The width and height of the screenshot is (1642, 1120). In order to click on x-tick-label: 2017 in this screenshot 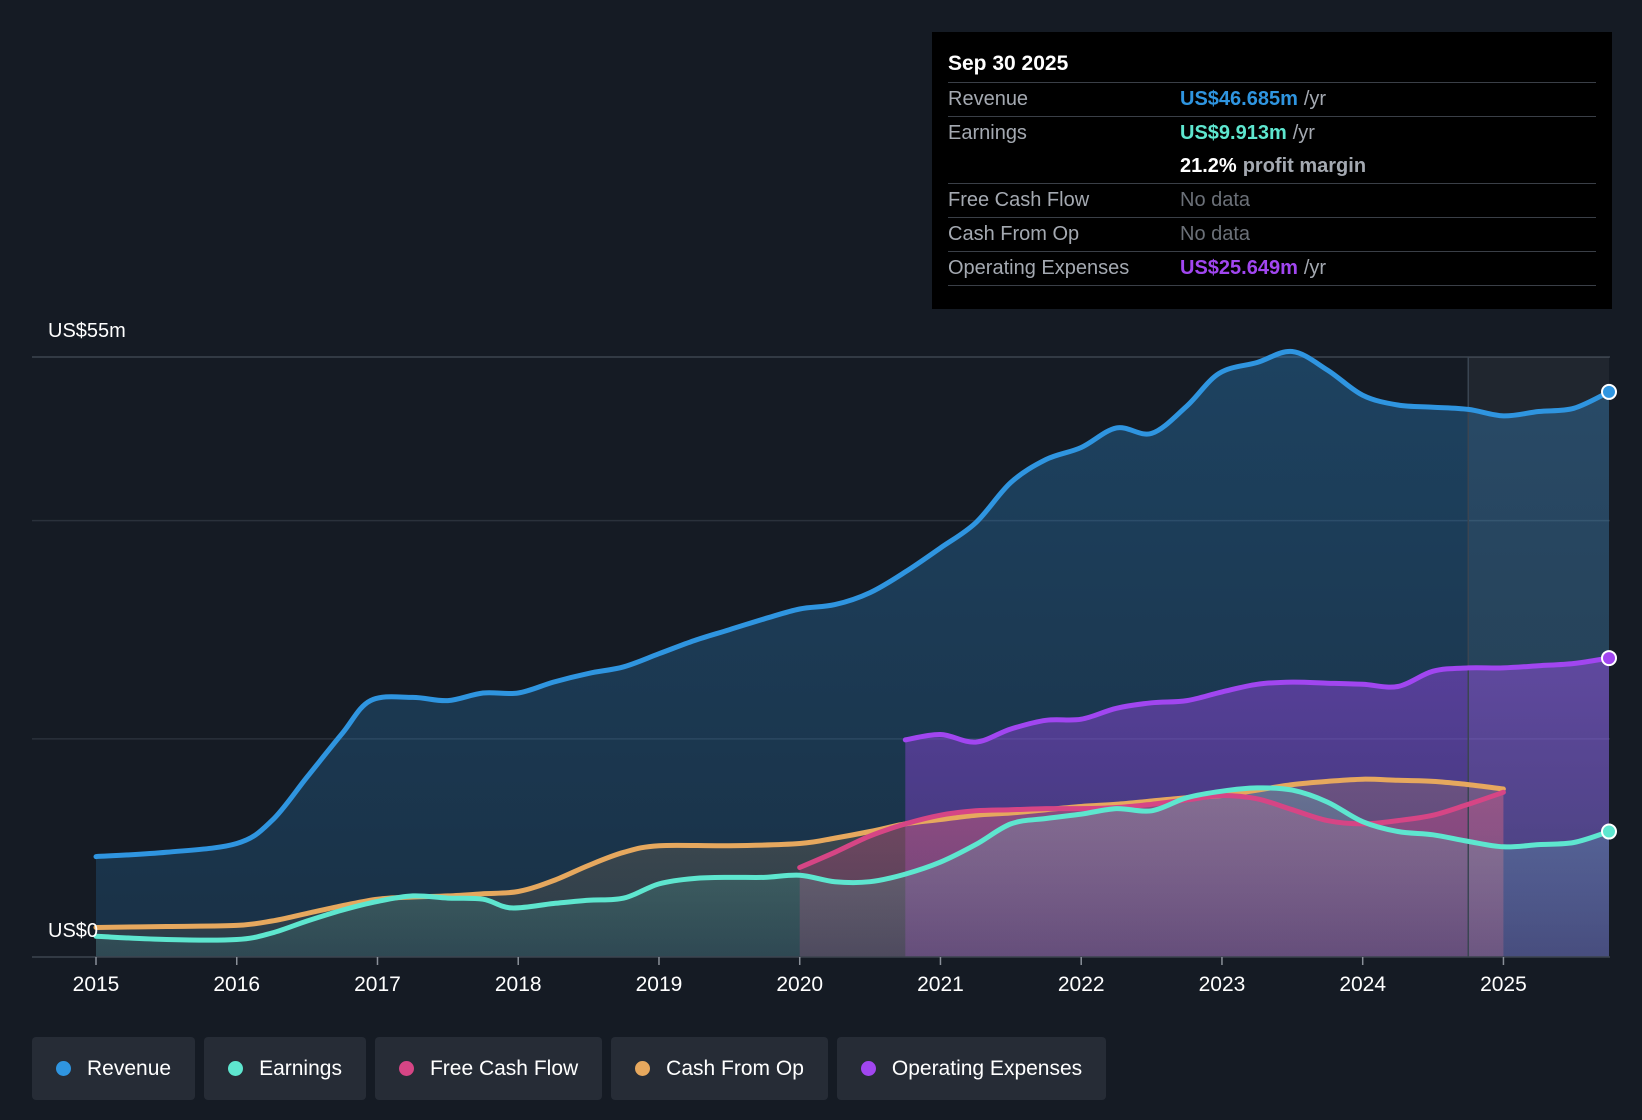, I will do `click(377, 984)`.